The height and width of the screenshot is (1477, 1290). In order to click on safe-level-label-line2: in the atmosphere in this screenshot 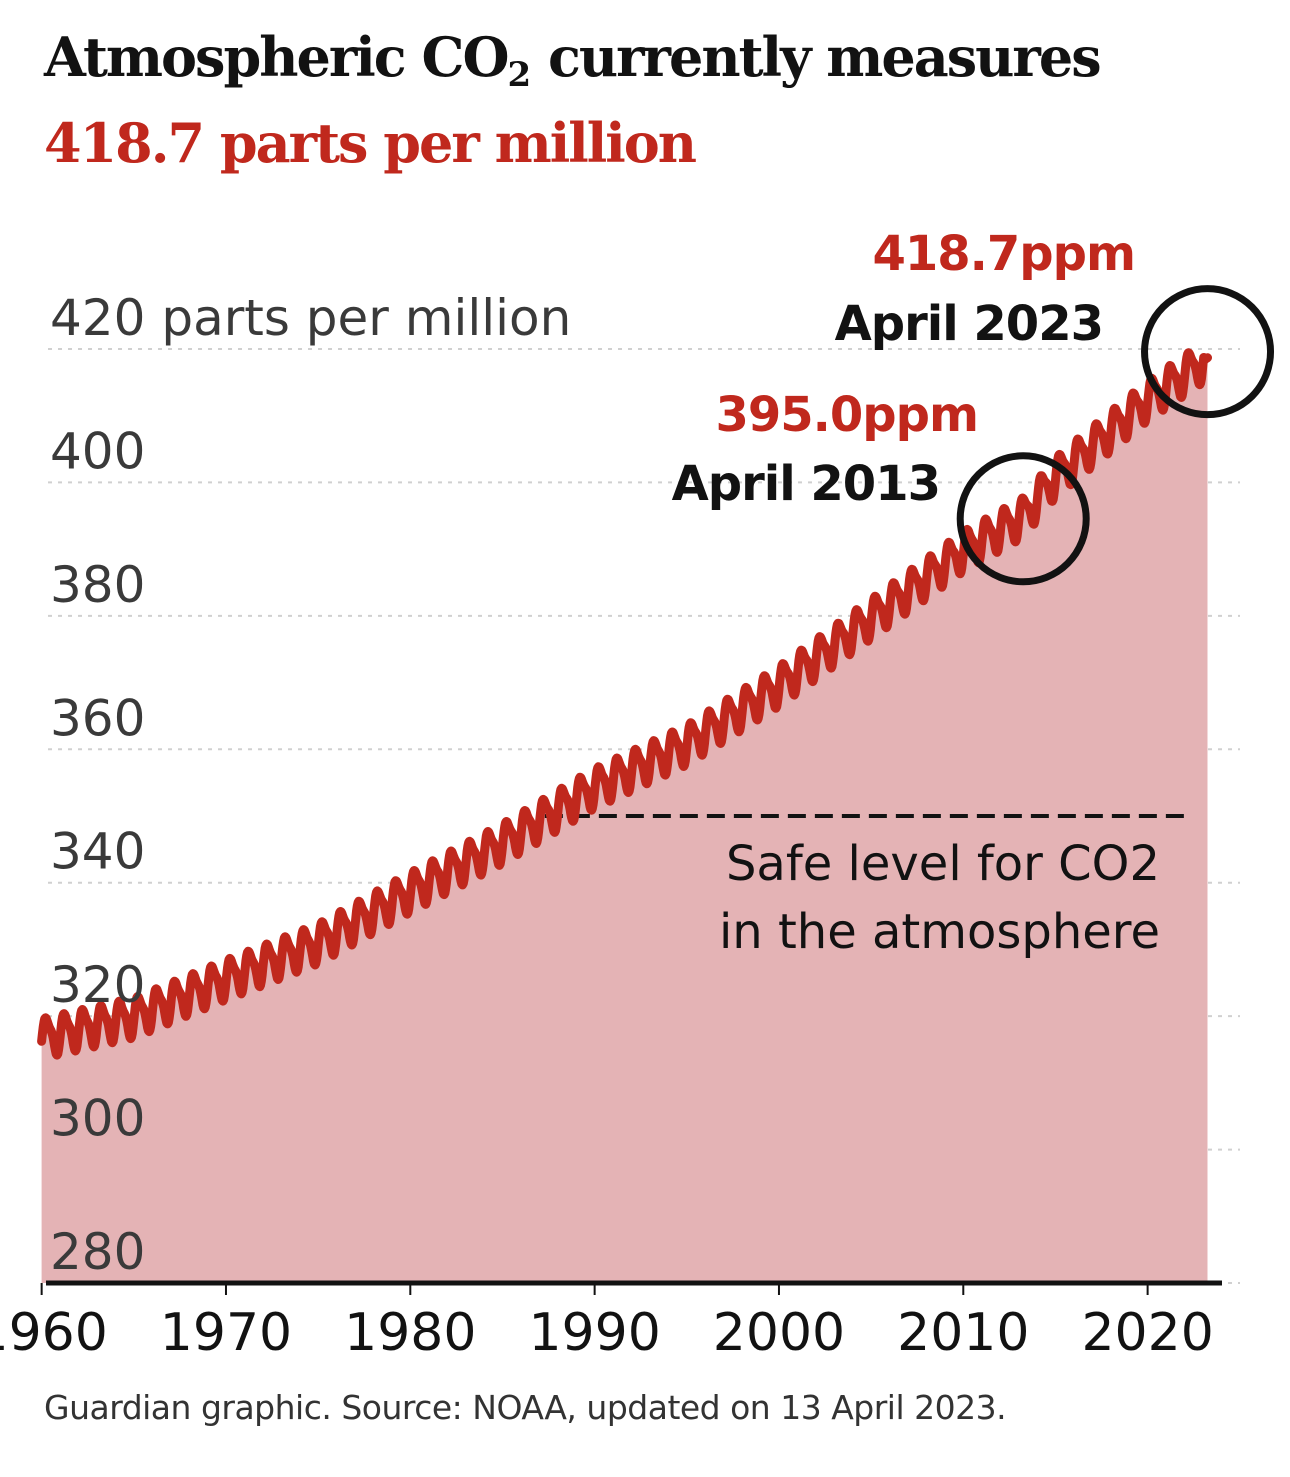, I will do `click(939, 932)`.